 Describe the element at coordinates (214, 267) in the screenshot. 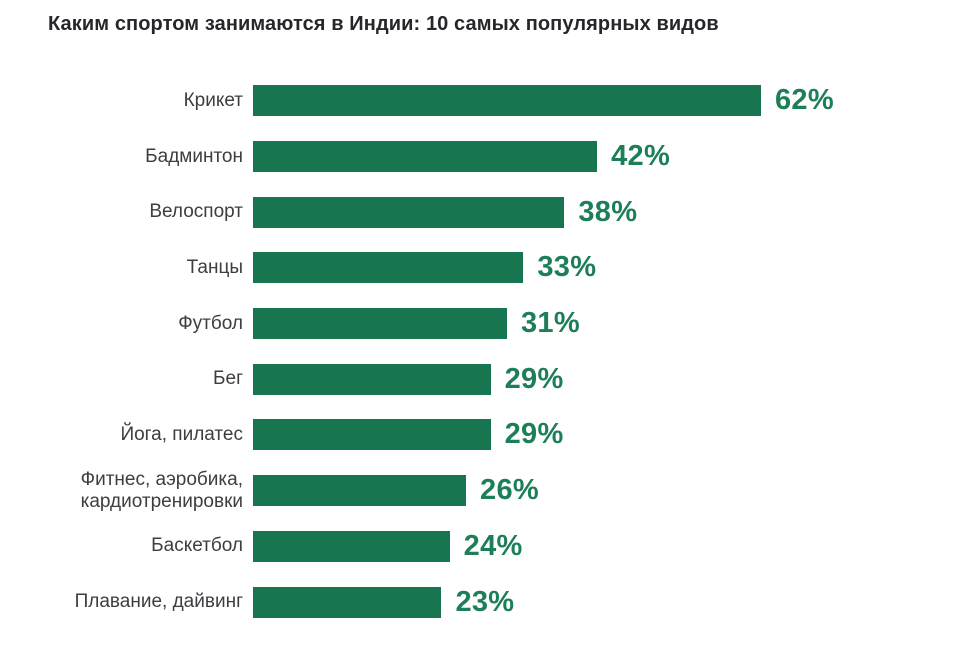

I see `category-label: Танцы` at that location.